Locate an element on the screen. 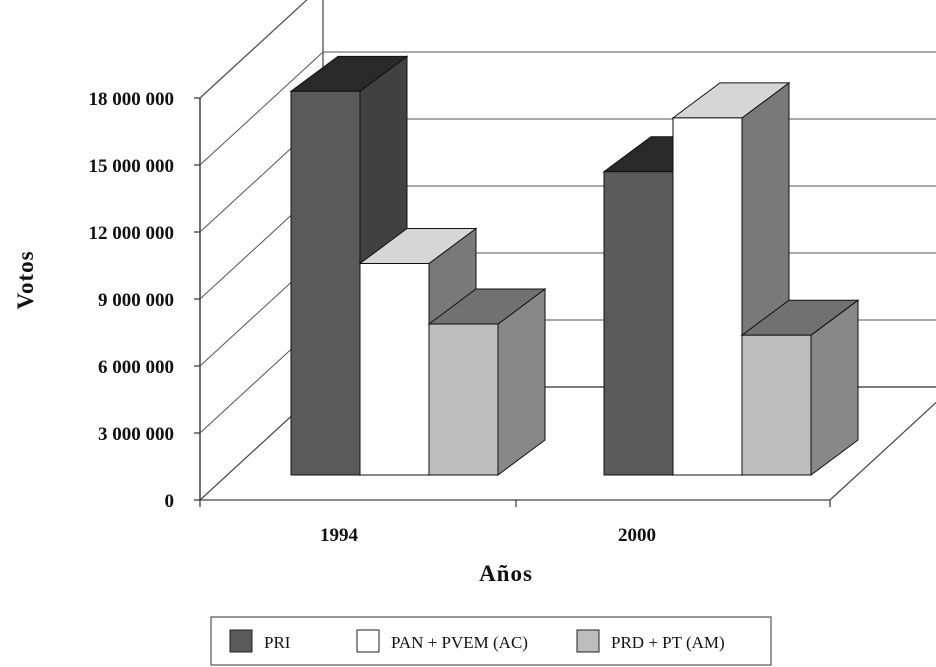 The width and height of the screenshot is (936, 667). y-tick-label: 12 000 000 is located at coordinates (132, 233).